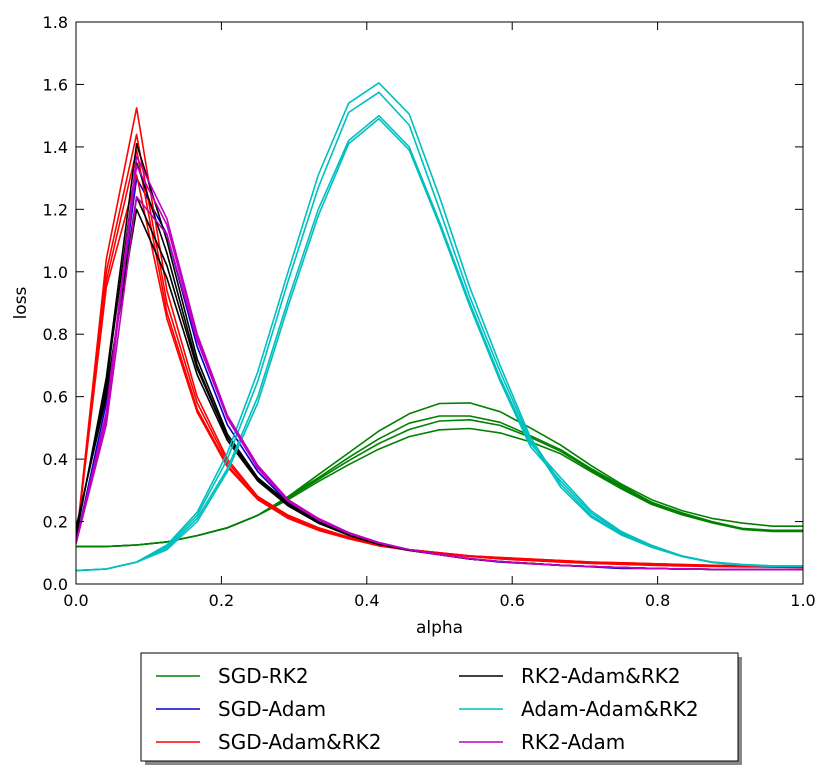 The image size is (831, 772). Describe the element at coordinates (21, 302) in the screenshot. I see `y-axis-label: loss` at that location.